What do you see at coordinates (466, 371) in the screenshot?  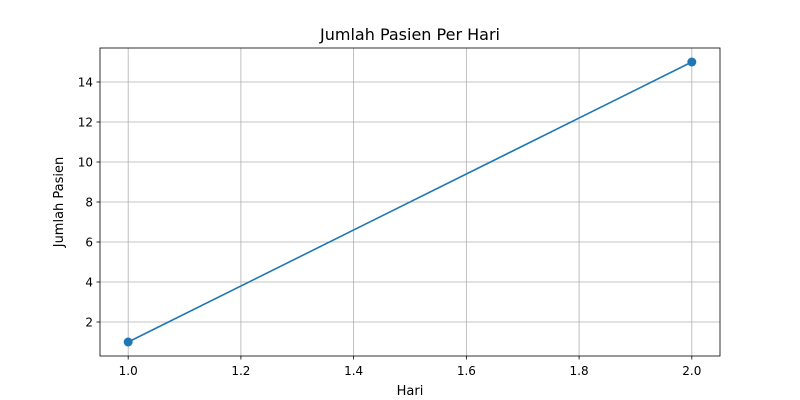 I see `x-tick-label: 1.6` at bounding box center [466, 371].